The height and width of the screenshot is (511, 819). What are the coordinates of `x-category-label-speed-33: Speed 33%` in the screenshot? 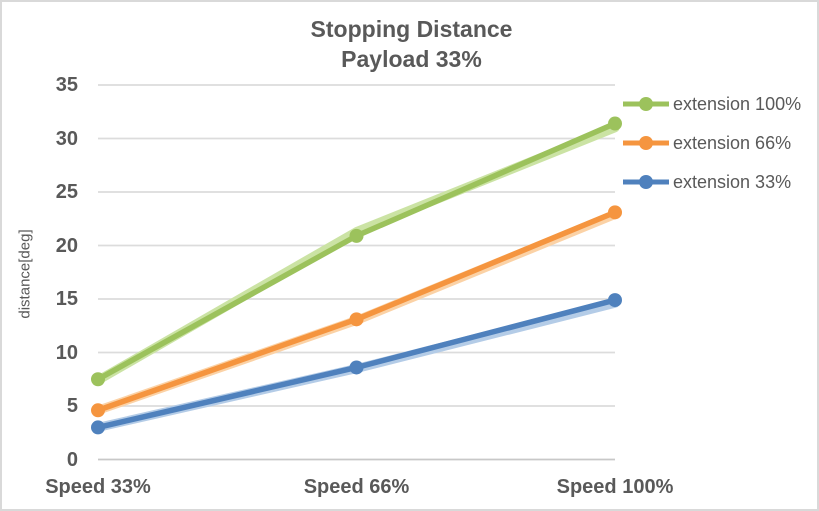 It's located at (98, 487).